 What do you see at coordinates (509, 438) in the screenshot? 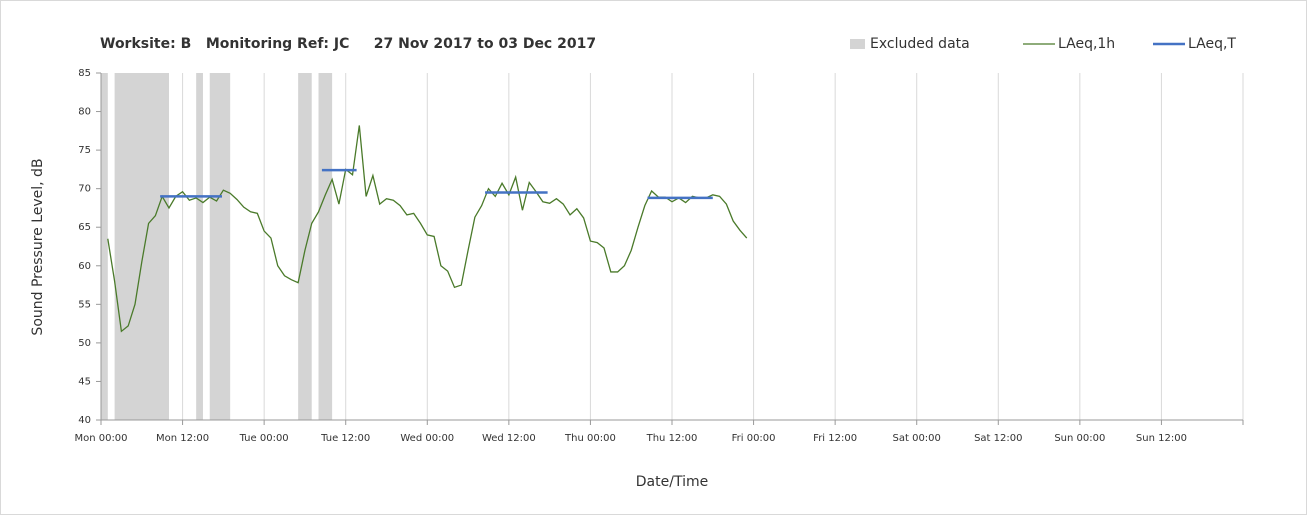
I see `x-tick-label: Wed 12:00` at bounding box center [509, 438].